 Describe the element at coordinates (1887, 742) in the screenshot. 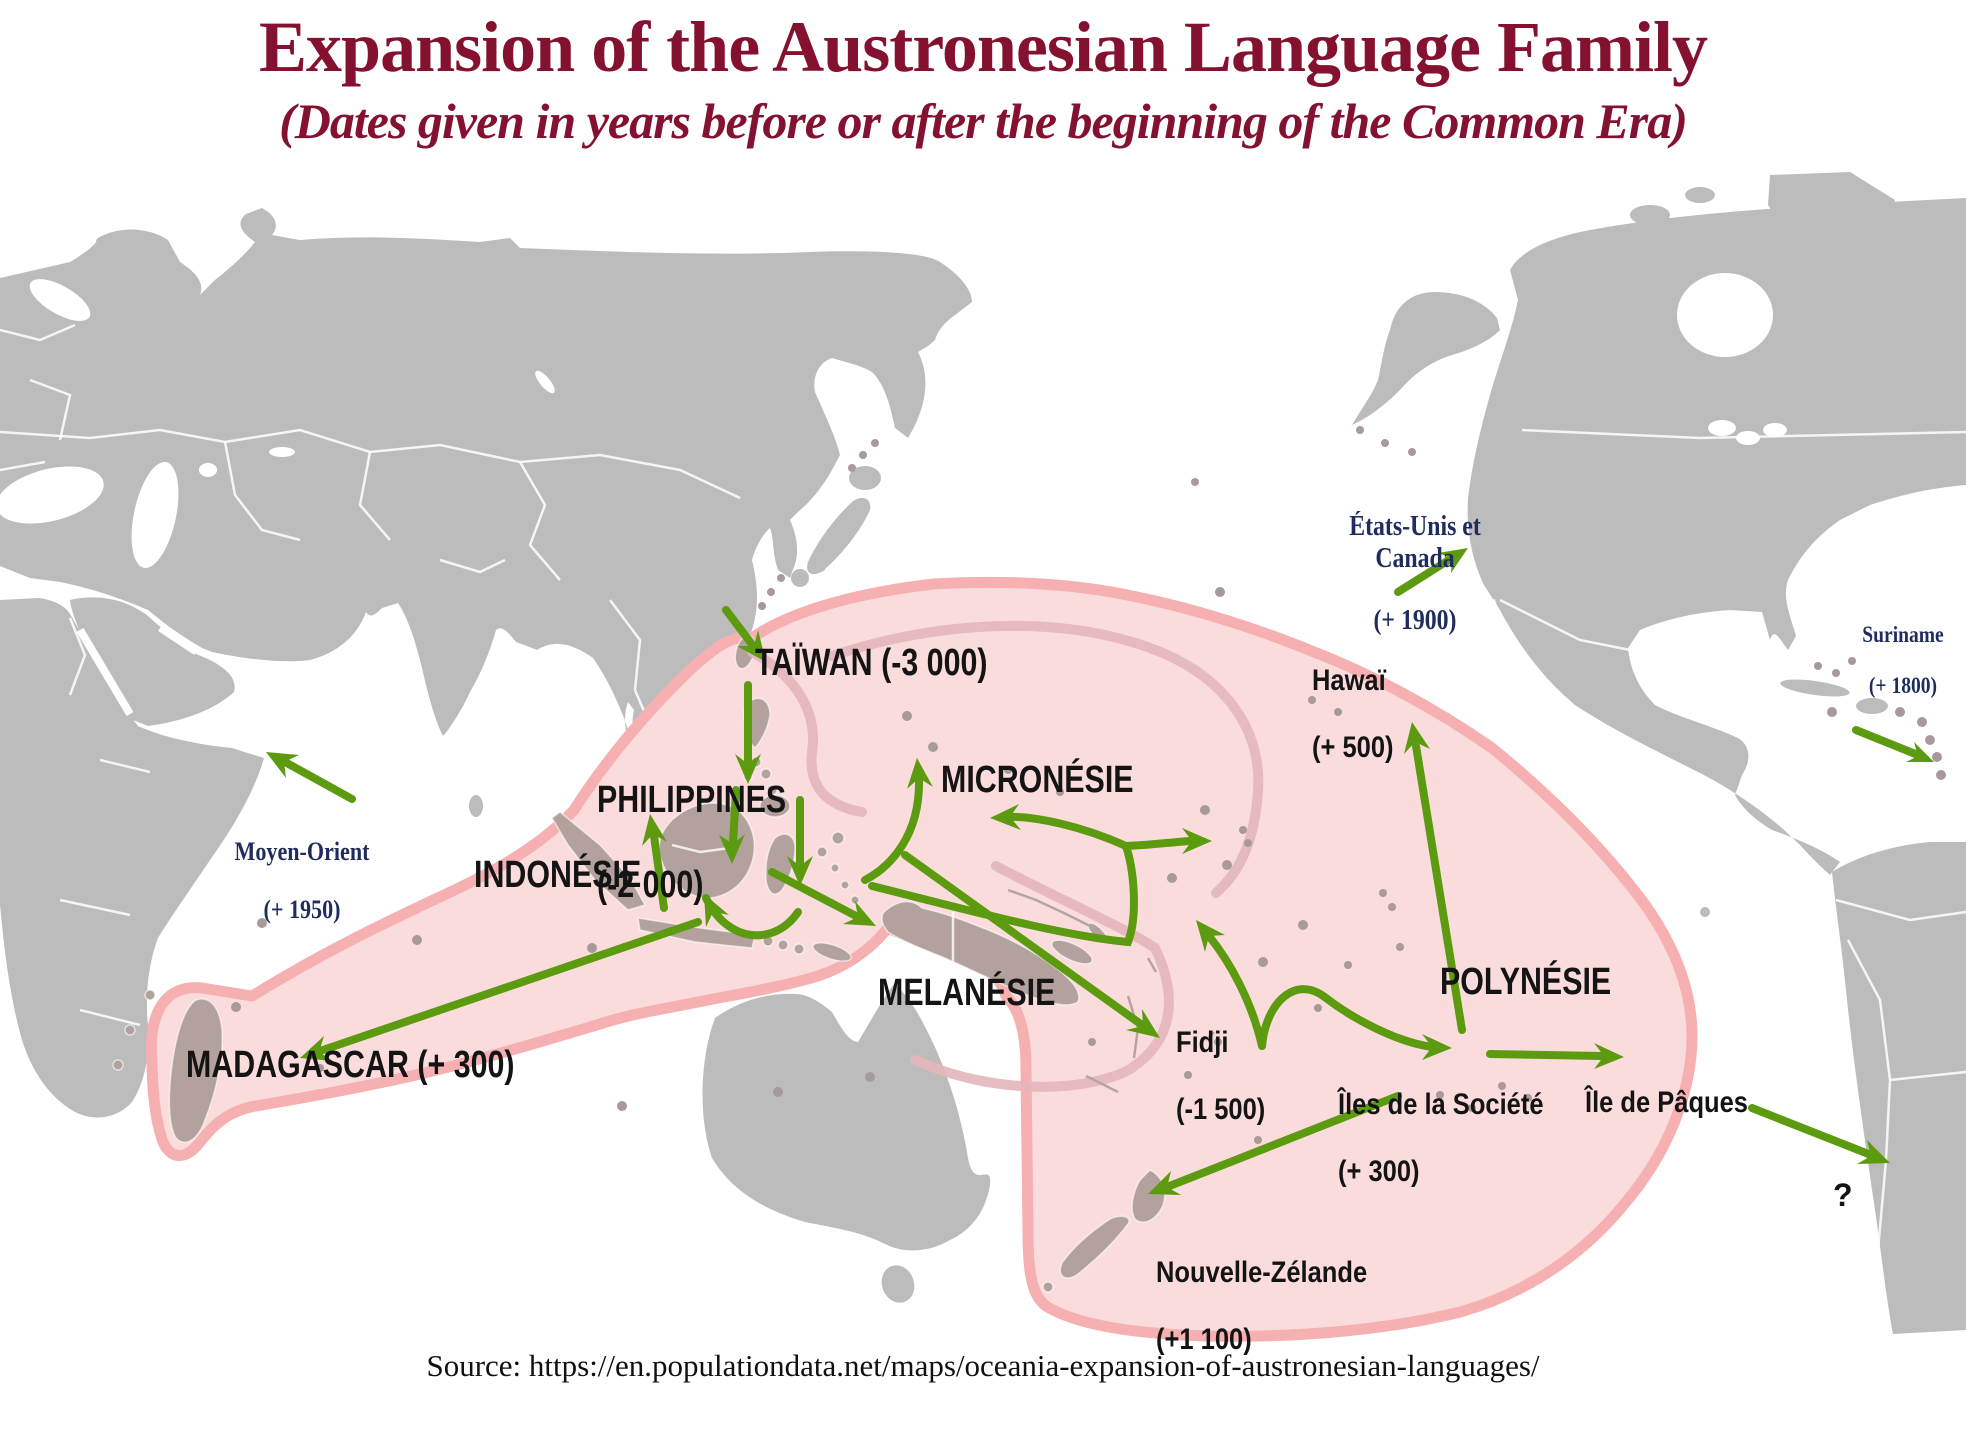

I see `arrow-to-suriname` at that location.